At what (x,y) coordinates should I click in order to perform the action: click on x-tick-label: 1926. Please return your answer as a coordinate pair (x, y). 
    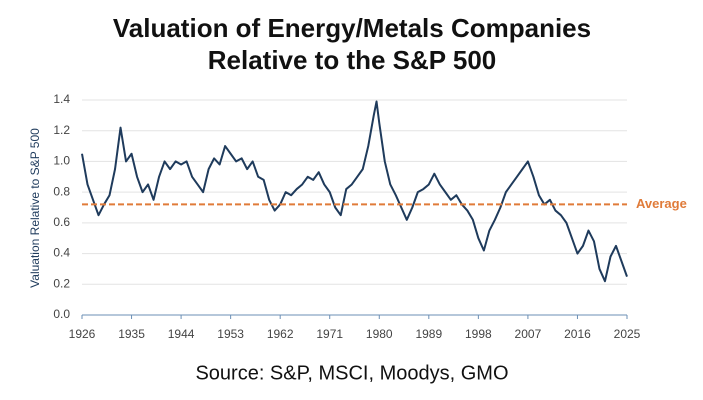
    Looking at the image, I should click on (82, 334).